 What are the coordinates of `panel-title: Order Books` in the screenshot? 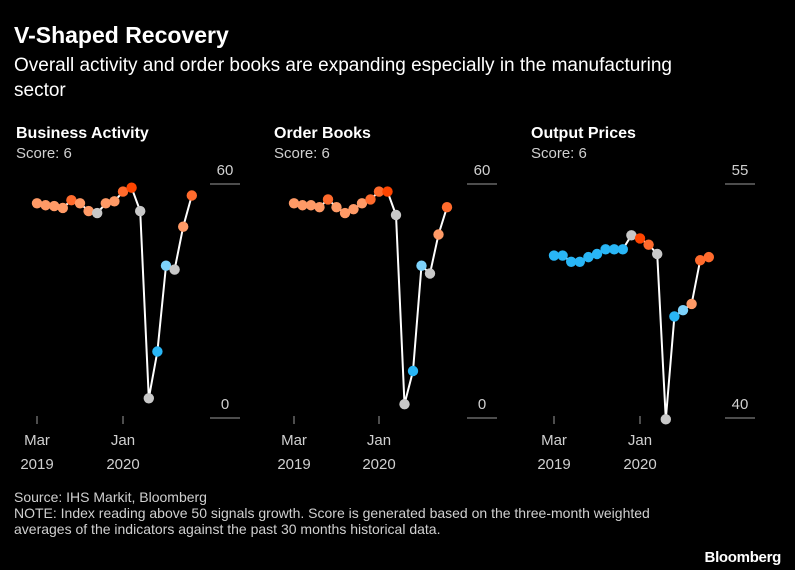 It's located at (322, 133).